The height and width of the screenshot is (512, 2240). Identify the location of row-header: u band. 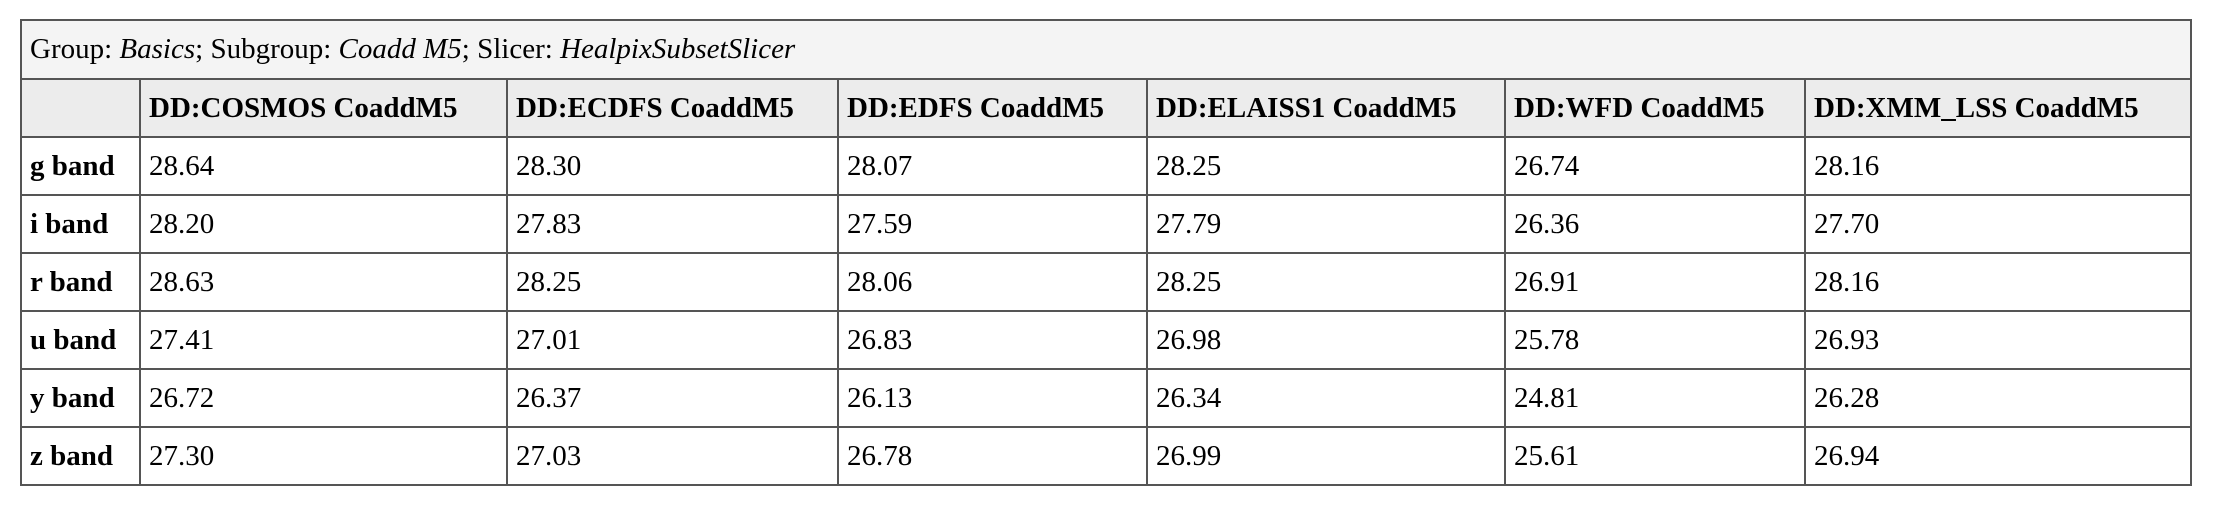
(80, 340).